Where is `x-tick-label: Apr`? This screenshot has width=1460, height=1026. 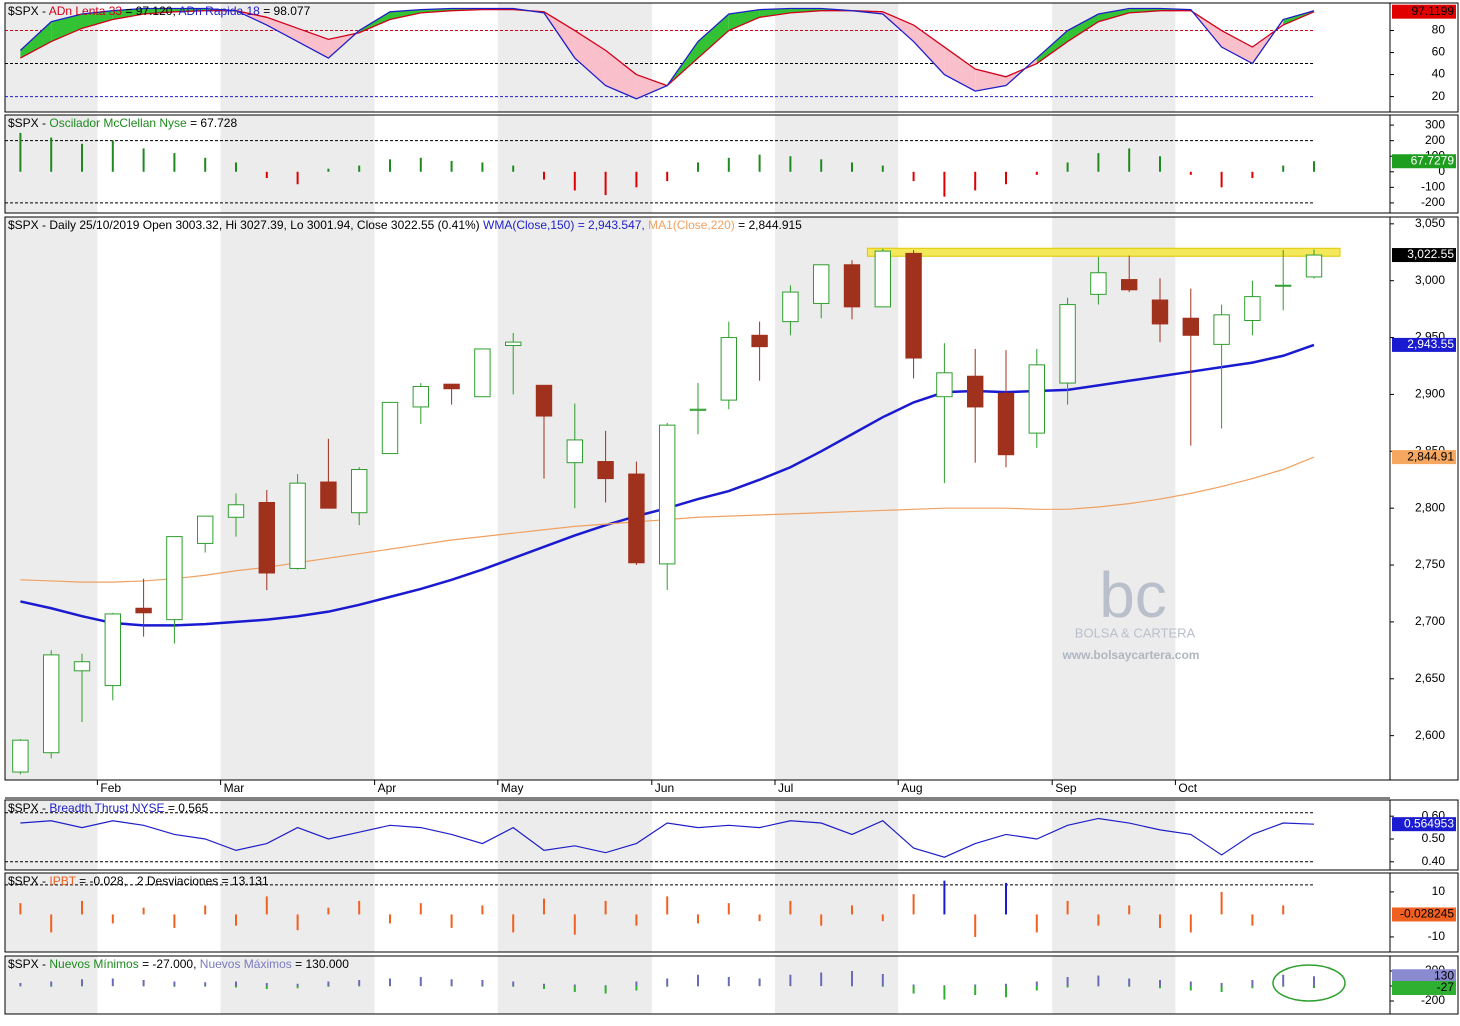
x-tick-label: Apr is located at coordinates (387, 788).